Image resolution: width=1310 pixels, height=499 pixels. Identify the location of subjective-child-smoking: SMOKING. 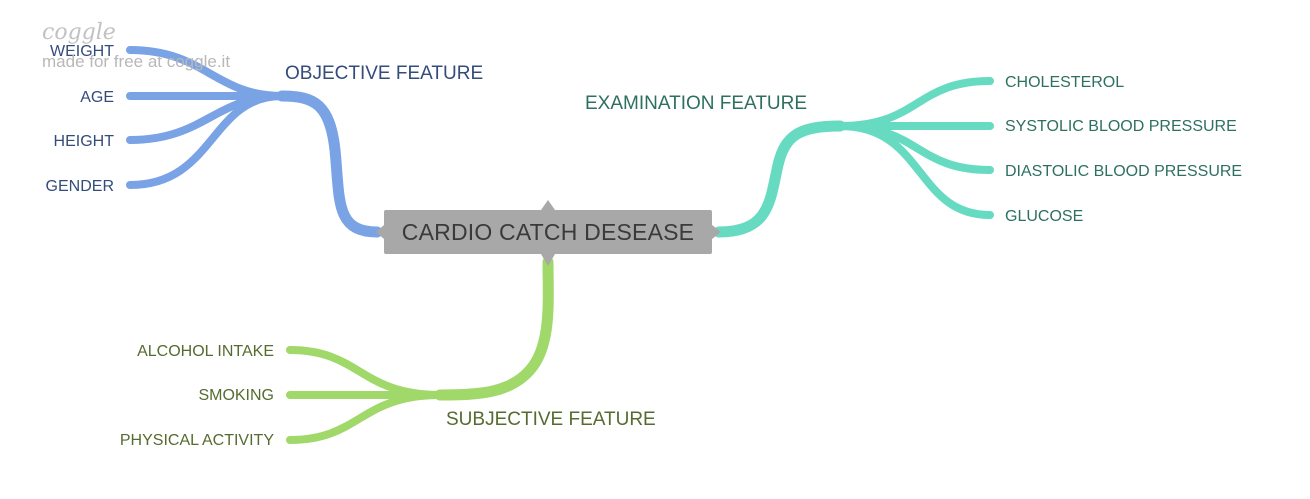
(236, 395).